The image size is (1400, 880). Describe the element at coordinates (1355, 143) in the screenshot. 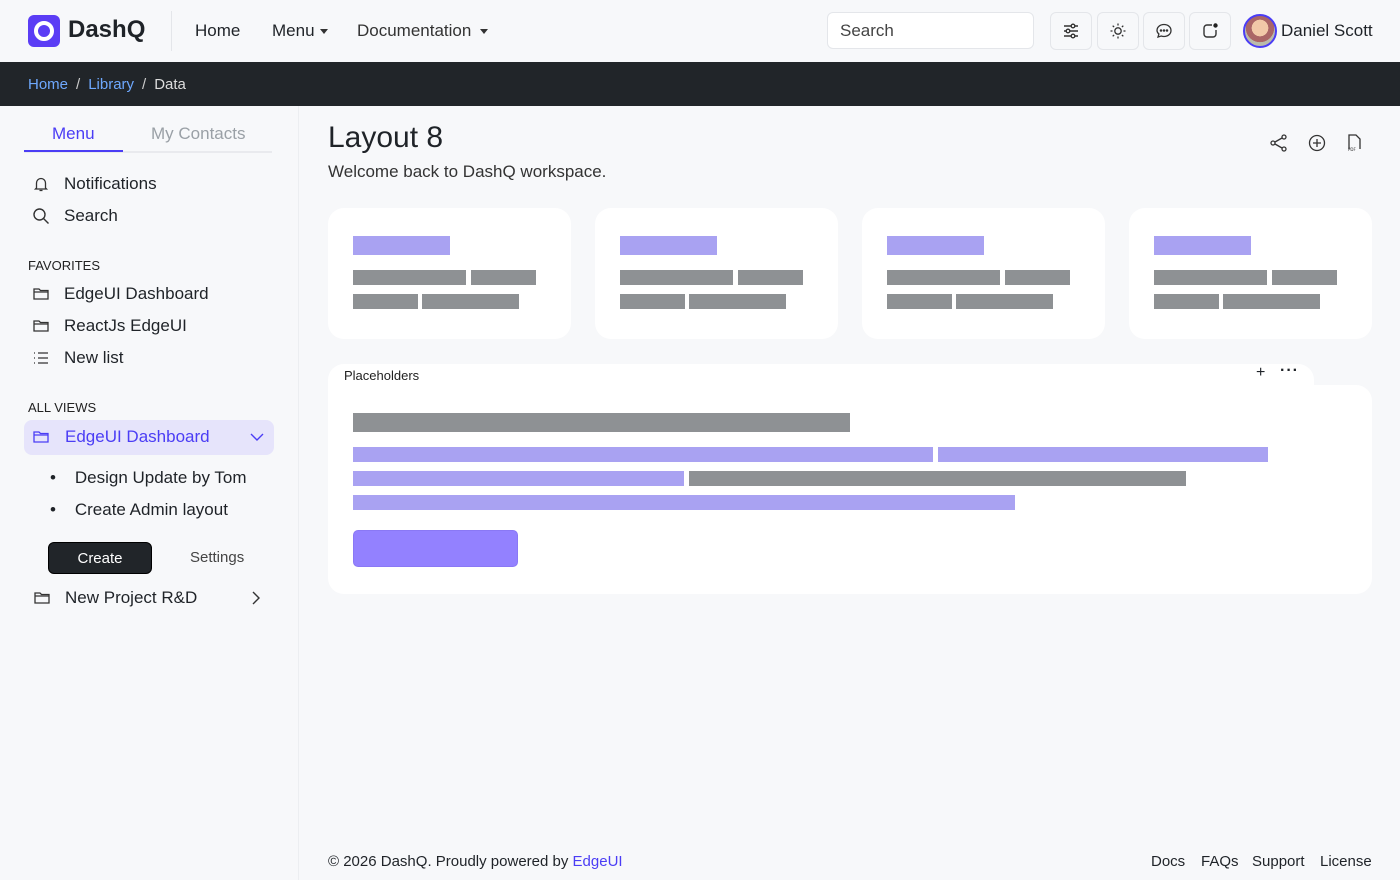

I see `pdf-file-icon: PDF` at that location.